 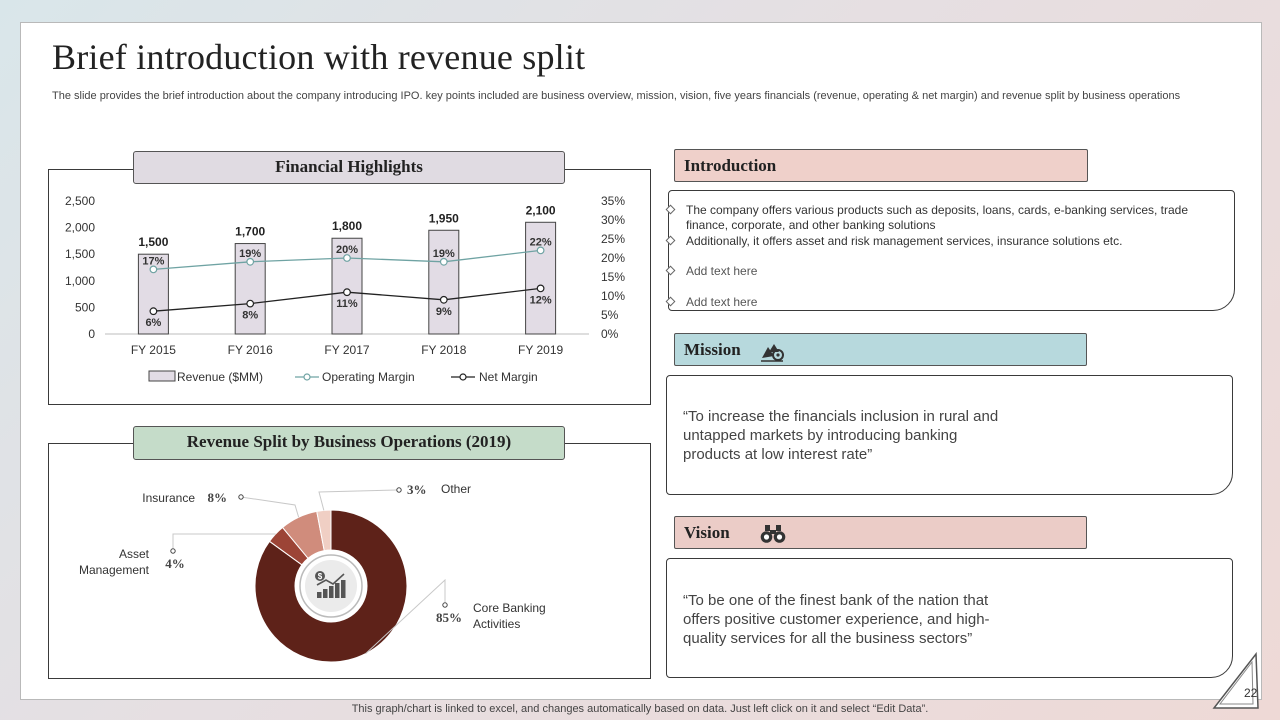 What do you see at coordinates (347, 304) in the screenshot?
I see `net-margin-label: 11%` at bounding box center [347, 304].